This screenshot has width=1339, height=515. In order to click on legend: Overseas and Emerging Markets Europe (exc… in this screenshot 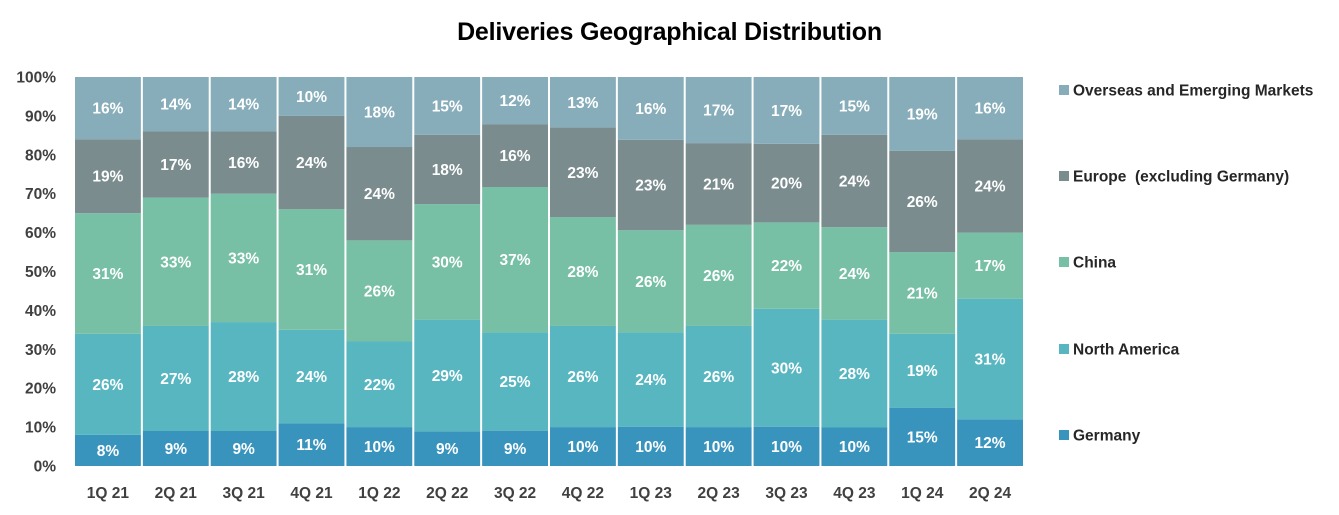, I will do `click(1186, 264)`.